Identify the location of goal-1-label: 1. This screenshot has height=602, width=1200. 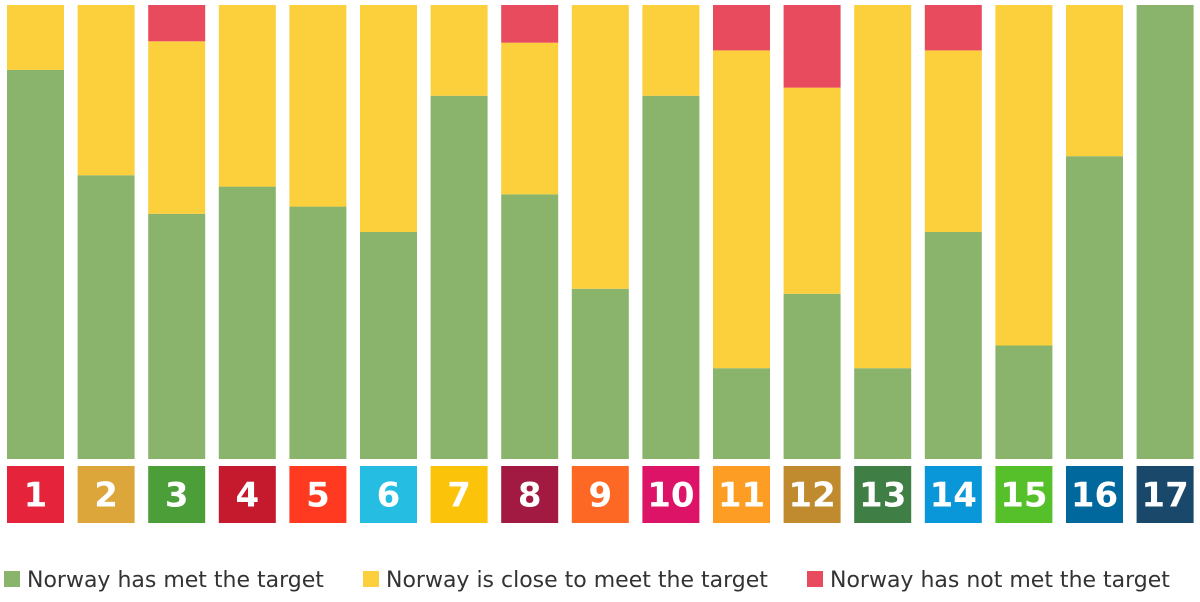
(36, 496).